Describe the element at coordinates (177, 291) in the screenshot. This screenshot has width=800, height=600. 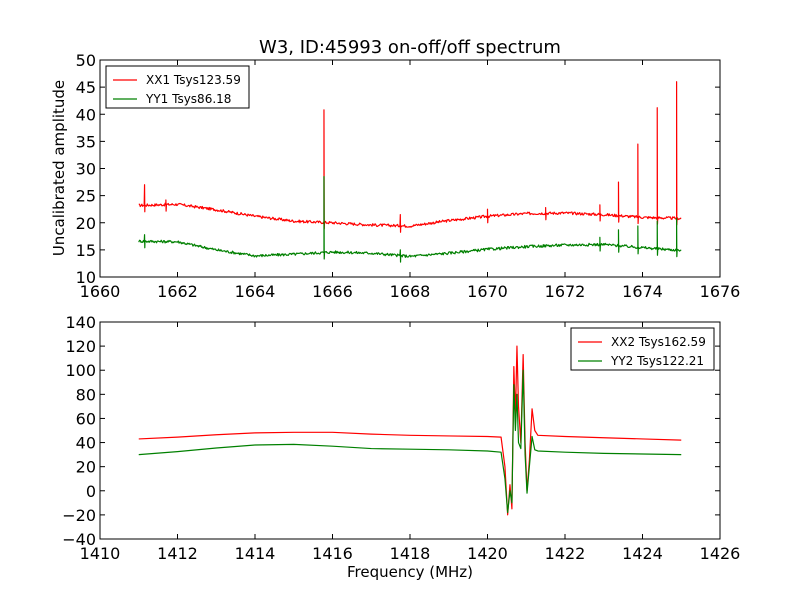
I see `x-tick-label: 1662` at that location.